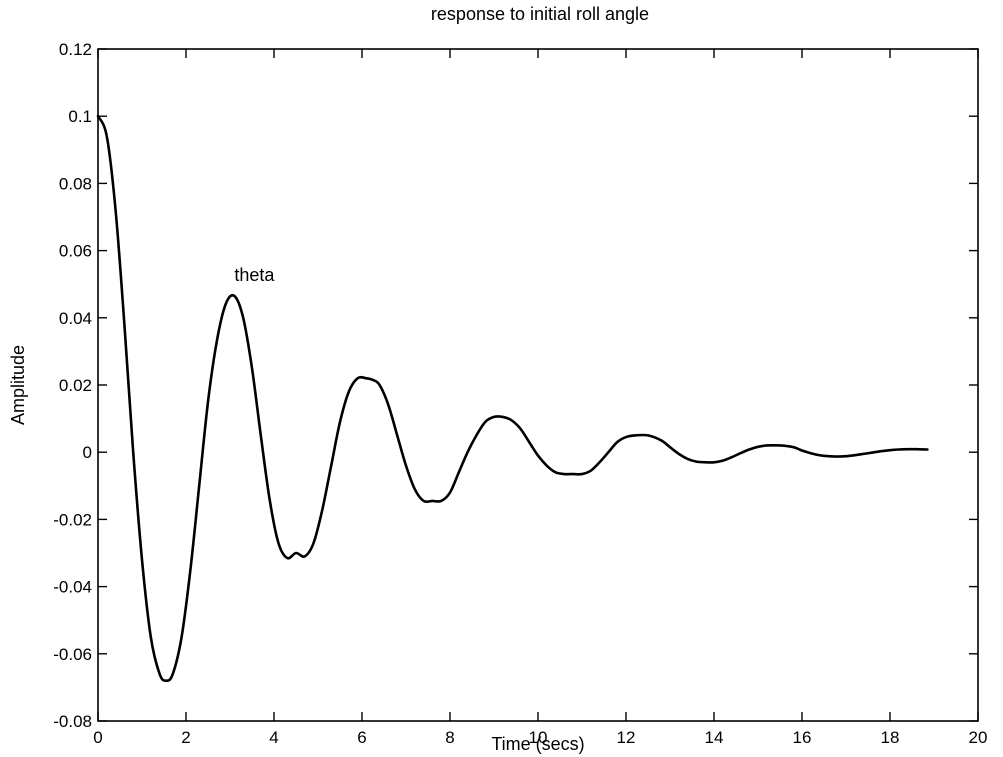 The image size is (1003, 757). Describe the element at coordinates (80, 116) in the screenshot. I see `y-tick-label: 0.1` at that location.